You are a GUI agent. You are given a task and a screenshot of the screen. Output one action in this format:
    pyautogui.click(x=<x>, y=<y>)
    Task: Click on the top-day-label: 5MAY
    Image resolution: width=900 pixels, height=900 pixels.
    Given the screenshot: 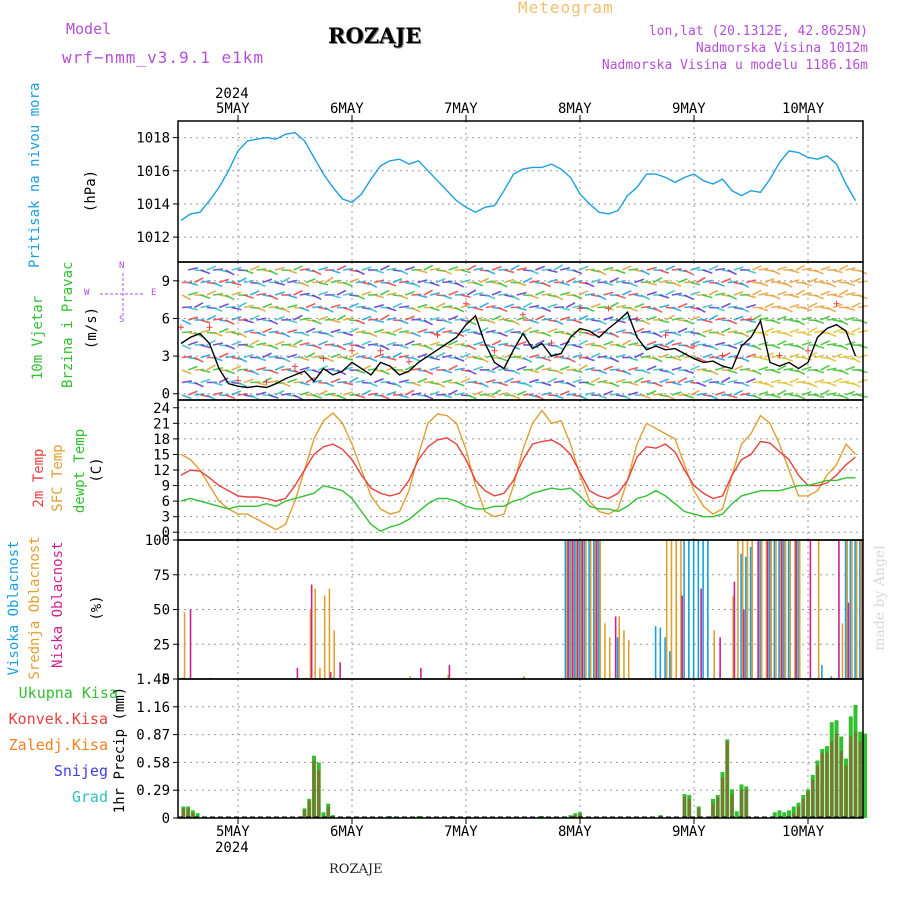 What is the action you would take?
    pyautogui.click(x=233, y=109)
    